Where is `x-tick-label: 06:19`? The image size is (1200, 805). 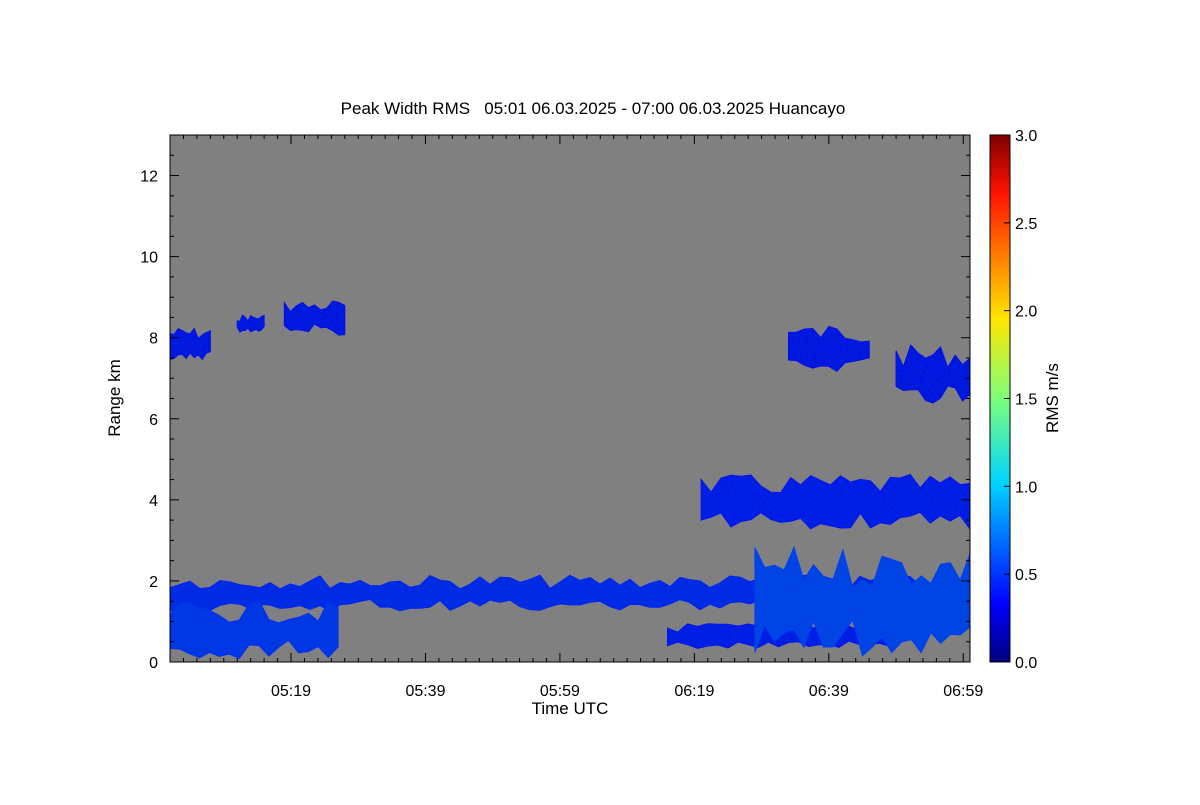
x-tick-label: 06:19 is located at coordinates (694, 691).